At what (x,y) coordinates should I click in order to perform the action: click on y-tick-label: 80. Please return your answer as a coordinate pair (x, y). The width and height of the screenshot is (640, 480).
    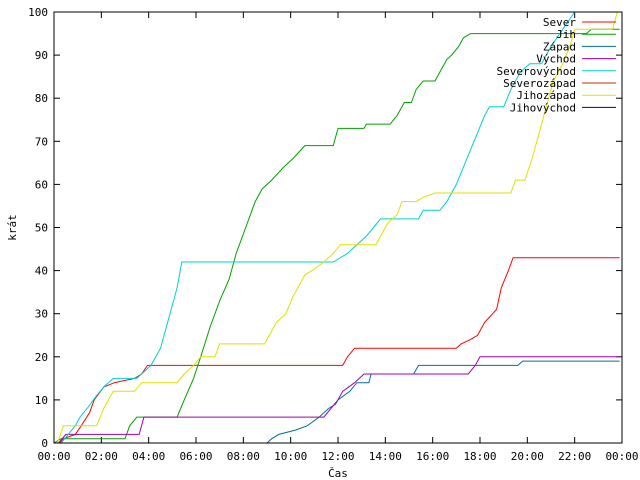
    Looking at the image, I should click on (41, 98).